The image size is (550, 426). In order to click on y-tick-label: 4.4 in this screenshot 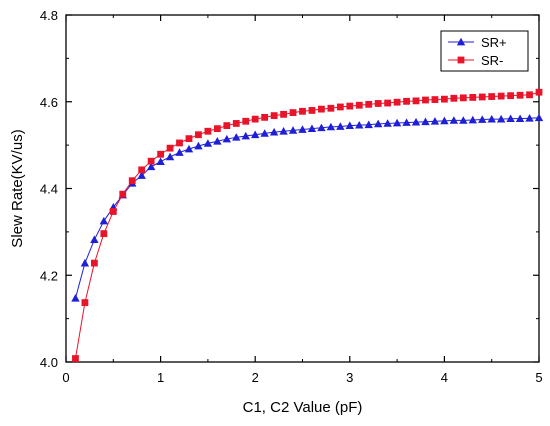, I will do `click(49, 189)`.